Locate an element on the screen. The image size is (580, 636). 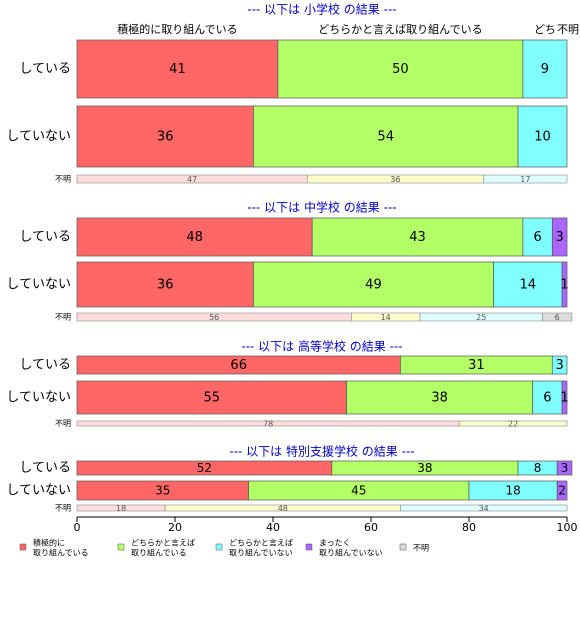
column-header: どちらかと言えば取り組んでいる is located at coordinates (400, 29).